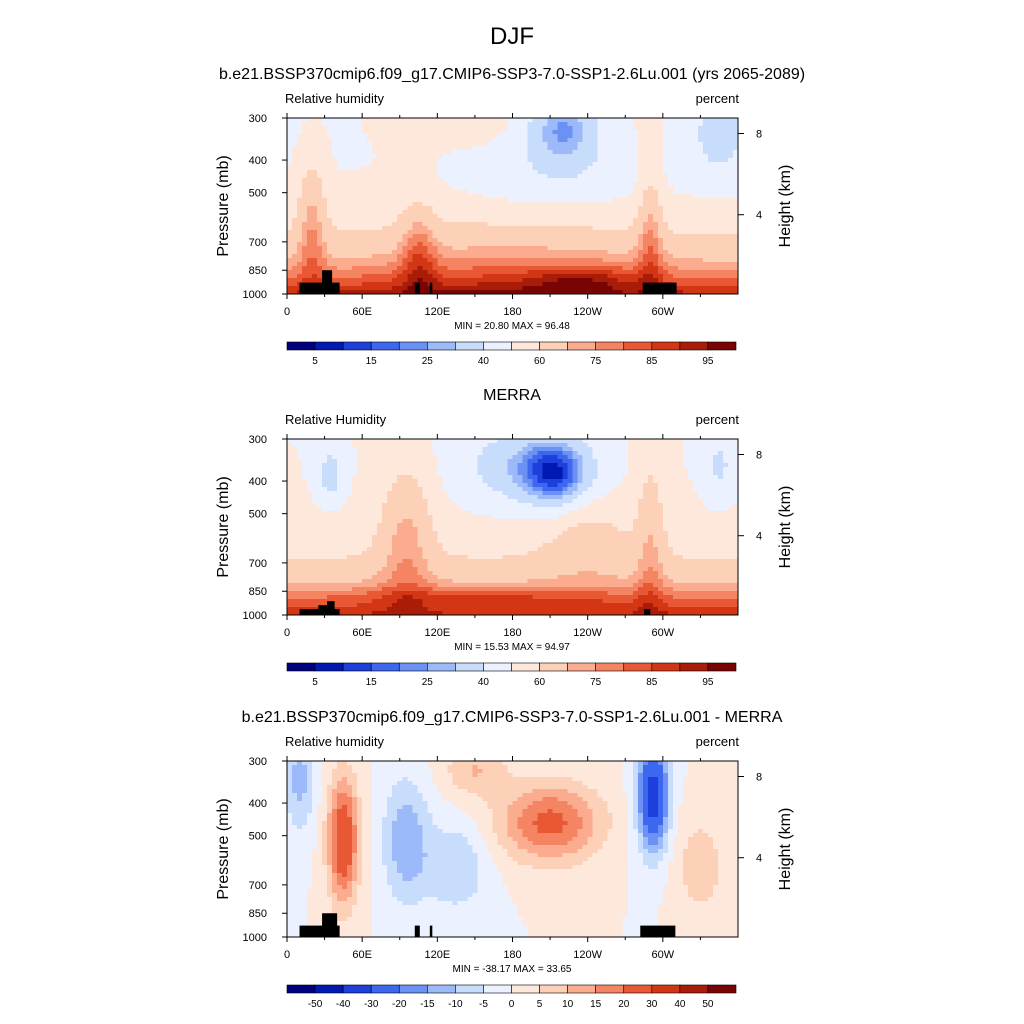  I want to click on colorbar-swatch, so click(413, 346).